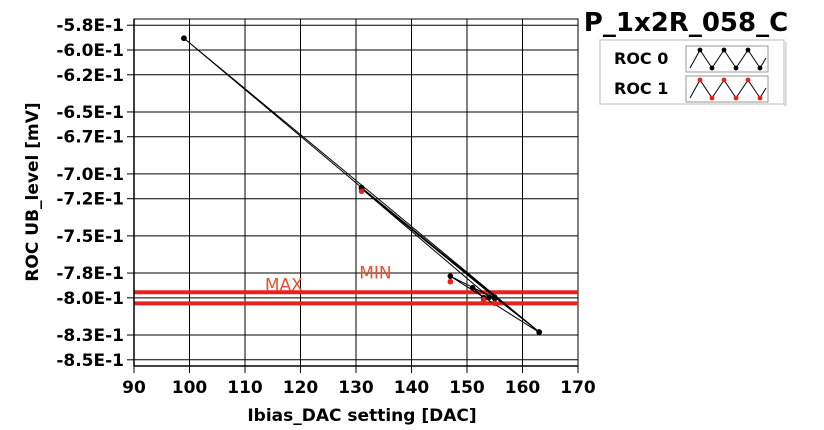 This screenshot has width=824, height=430. Describe the element at coordinates (90, 237) in the screenshot. I see `y-tick-label: -7.5E-1` at that location.